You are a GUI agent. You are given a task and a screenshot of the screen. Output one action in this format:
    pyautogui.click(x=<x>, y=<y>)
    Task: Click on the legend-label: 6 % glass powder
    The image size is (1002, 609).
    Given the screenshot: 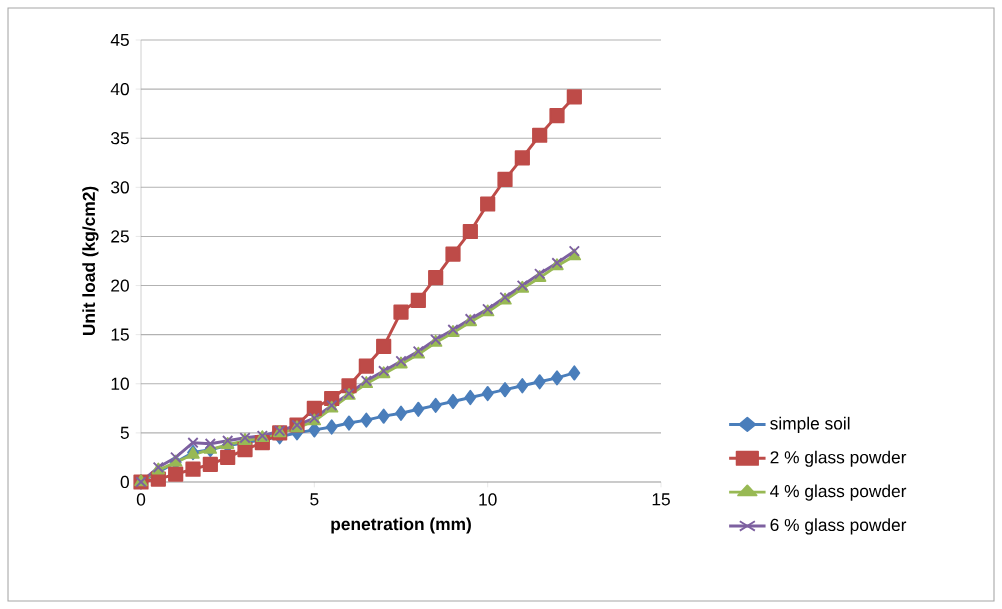 What is the action you would take?
    pyautogui.click(x=838, y=526)
    